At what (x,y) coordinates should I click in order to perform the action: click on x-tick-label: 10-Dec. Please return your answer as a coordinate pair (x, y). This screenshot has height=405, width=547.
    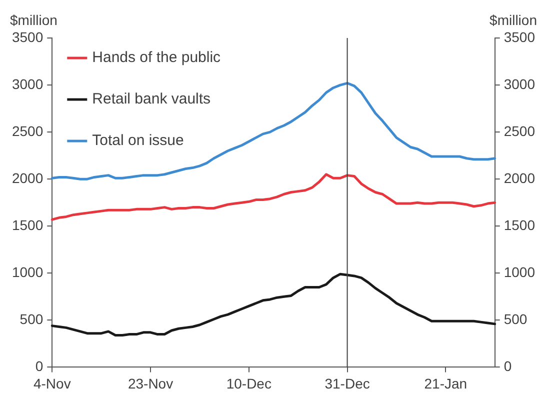
    Looking at the image, I should click on (249, 383).